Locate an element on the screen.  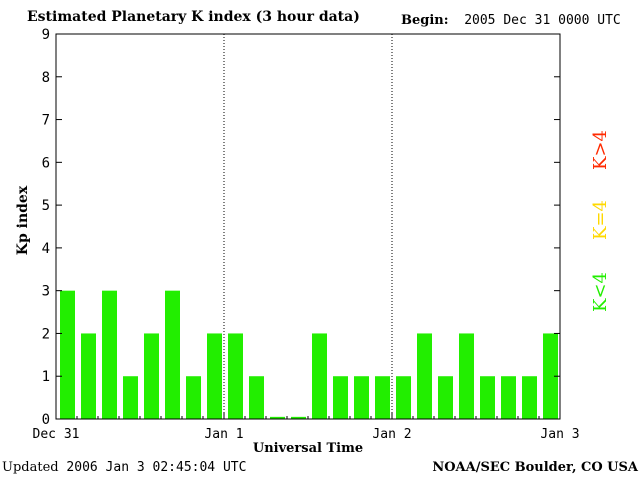
y-axis-label: Kp index is located at coordinates (23, 220).